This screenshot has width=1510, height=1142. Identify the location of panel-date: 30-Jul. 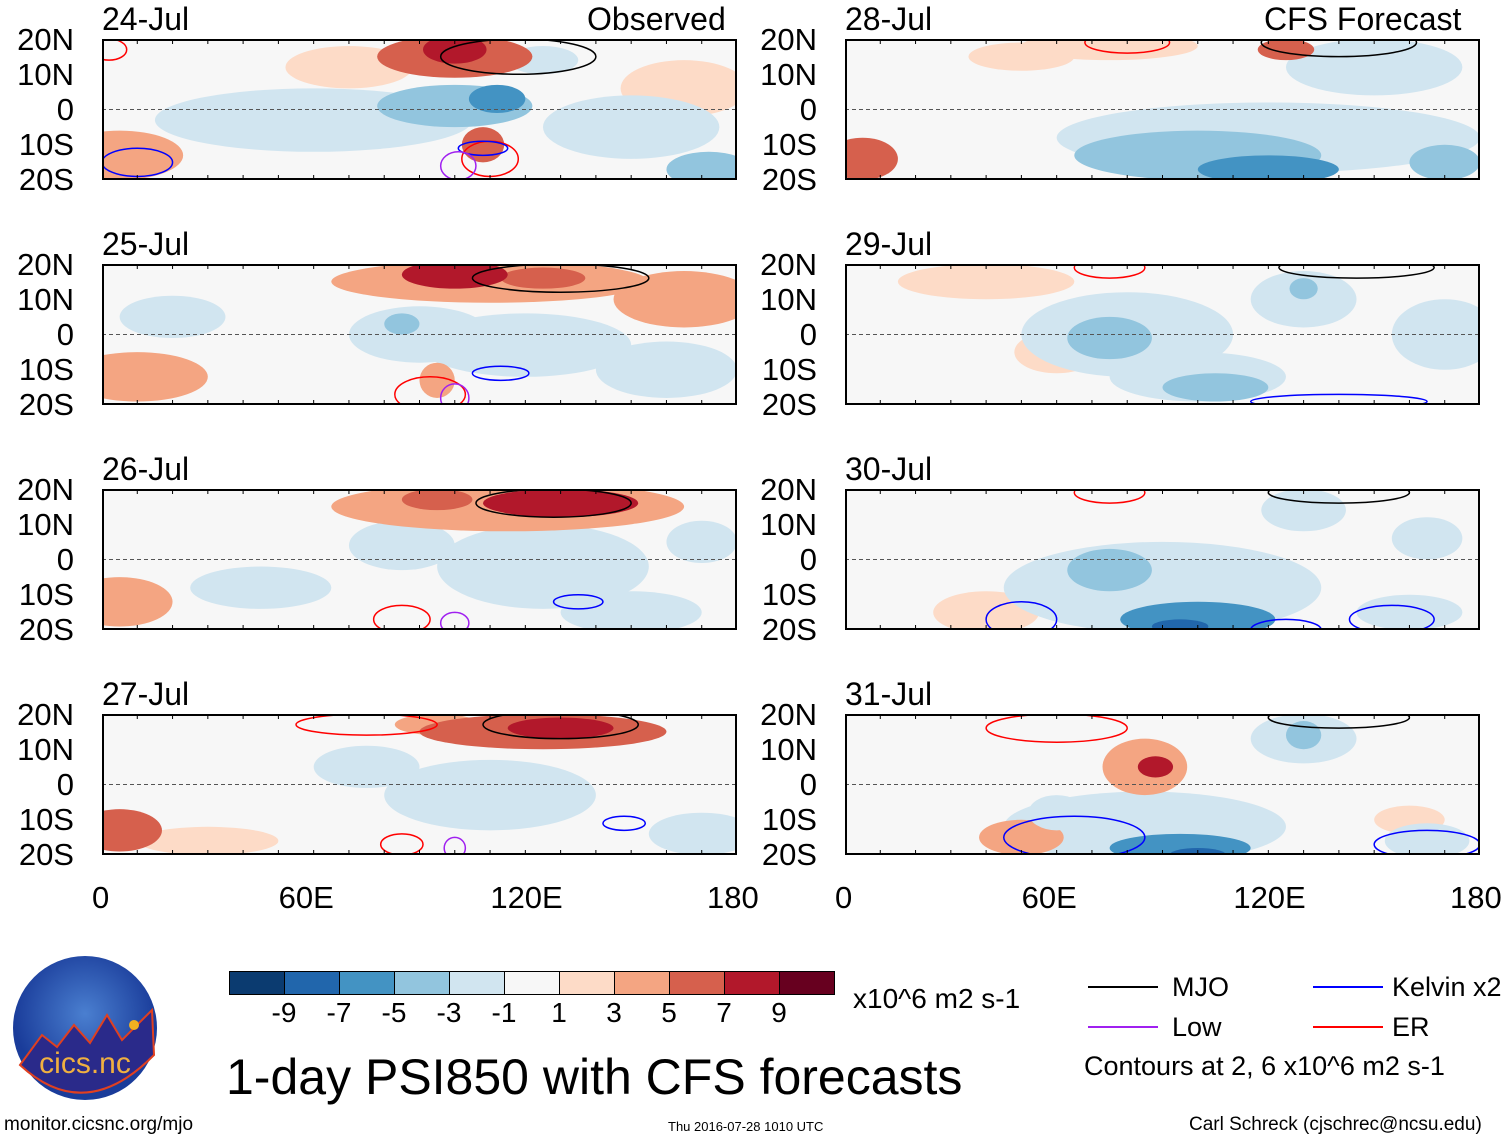
(889, 469).